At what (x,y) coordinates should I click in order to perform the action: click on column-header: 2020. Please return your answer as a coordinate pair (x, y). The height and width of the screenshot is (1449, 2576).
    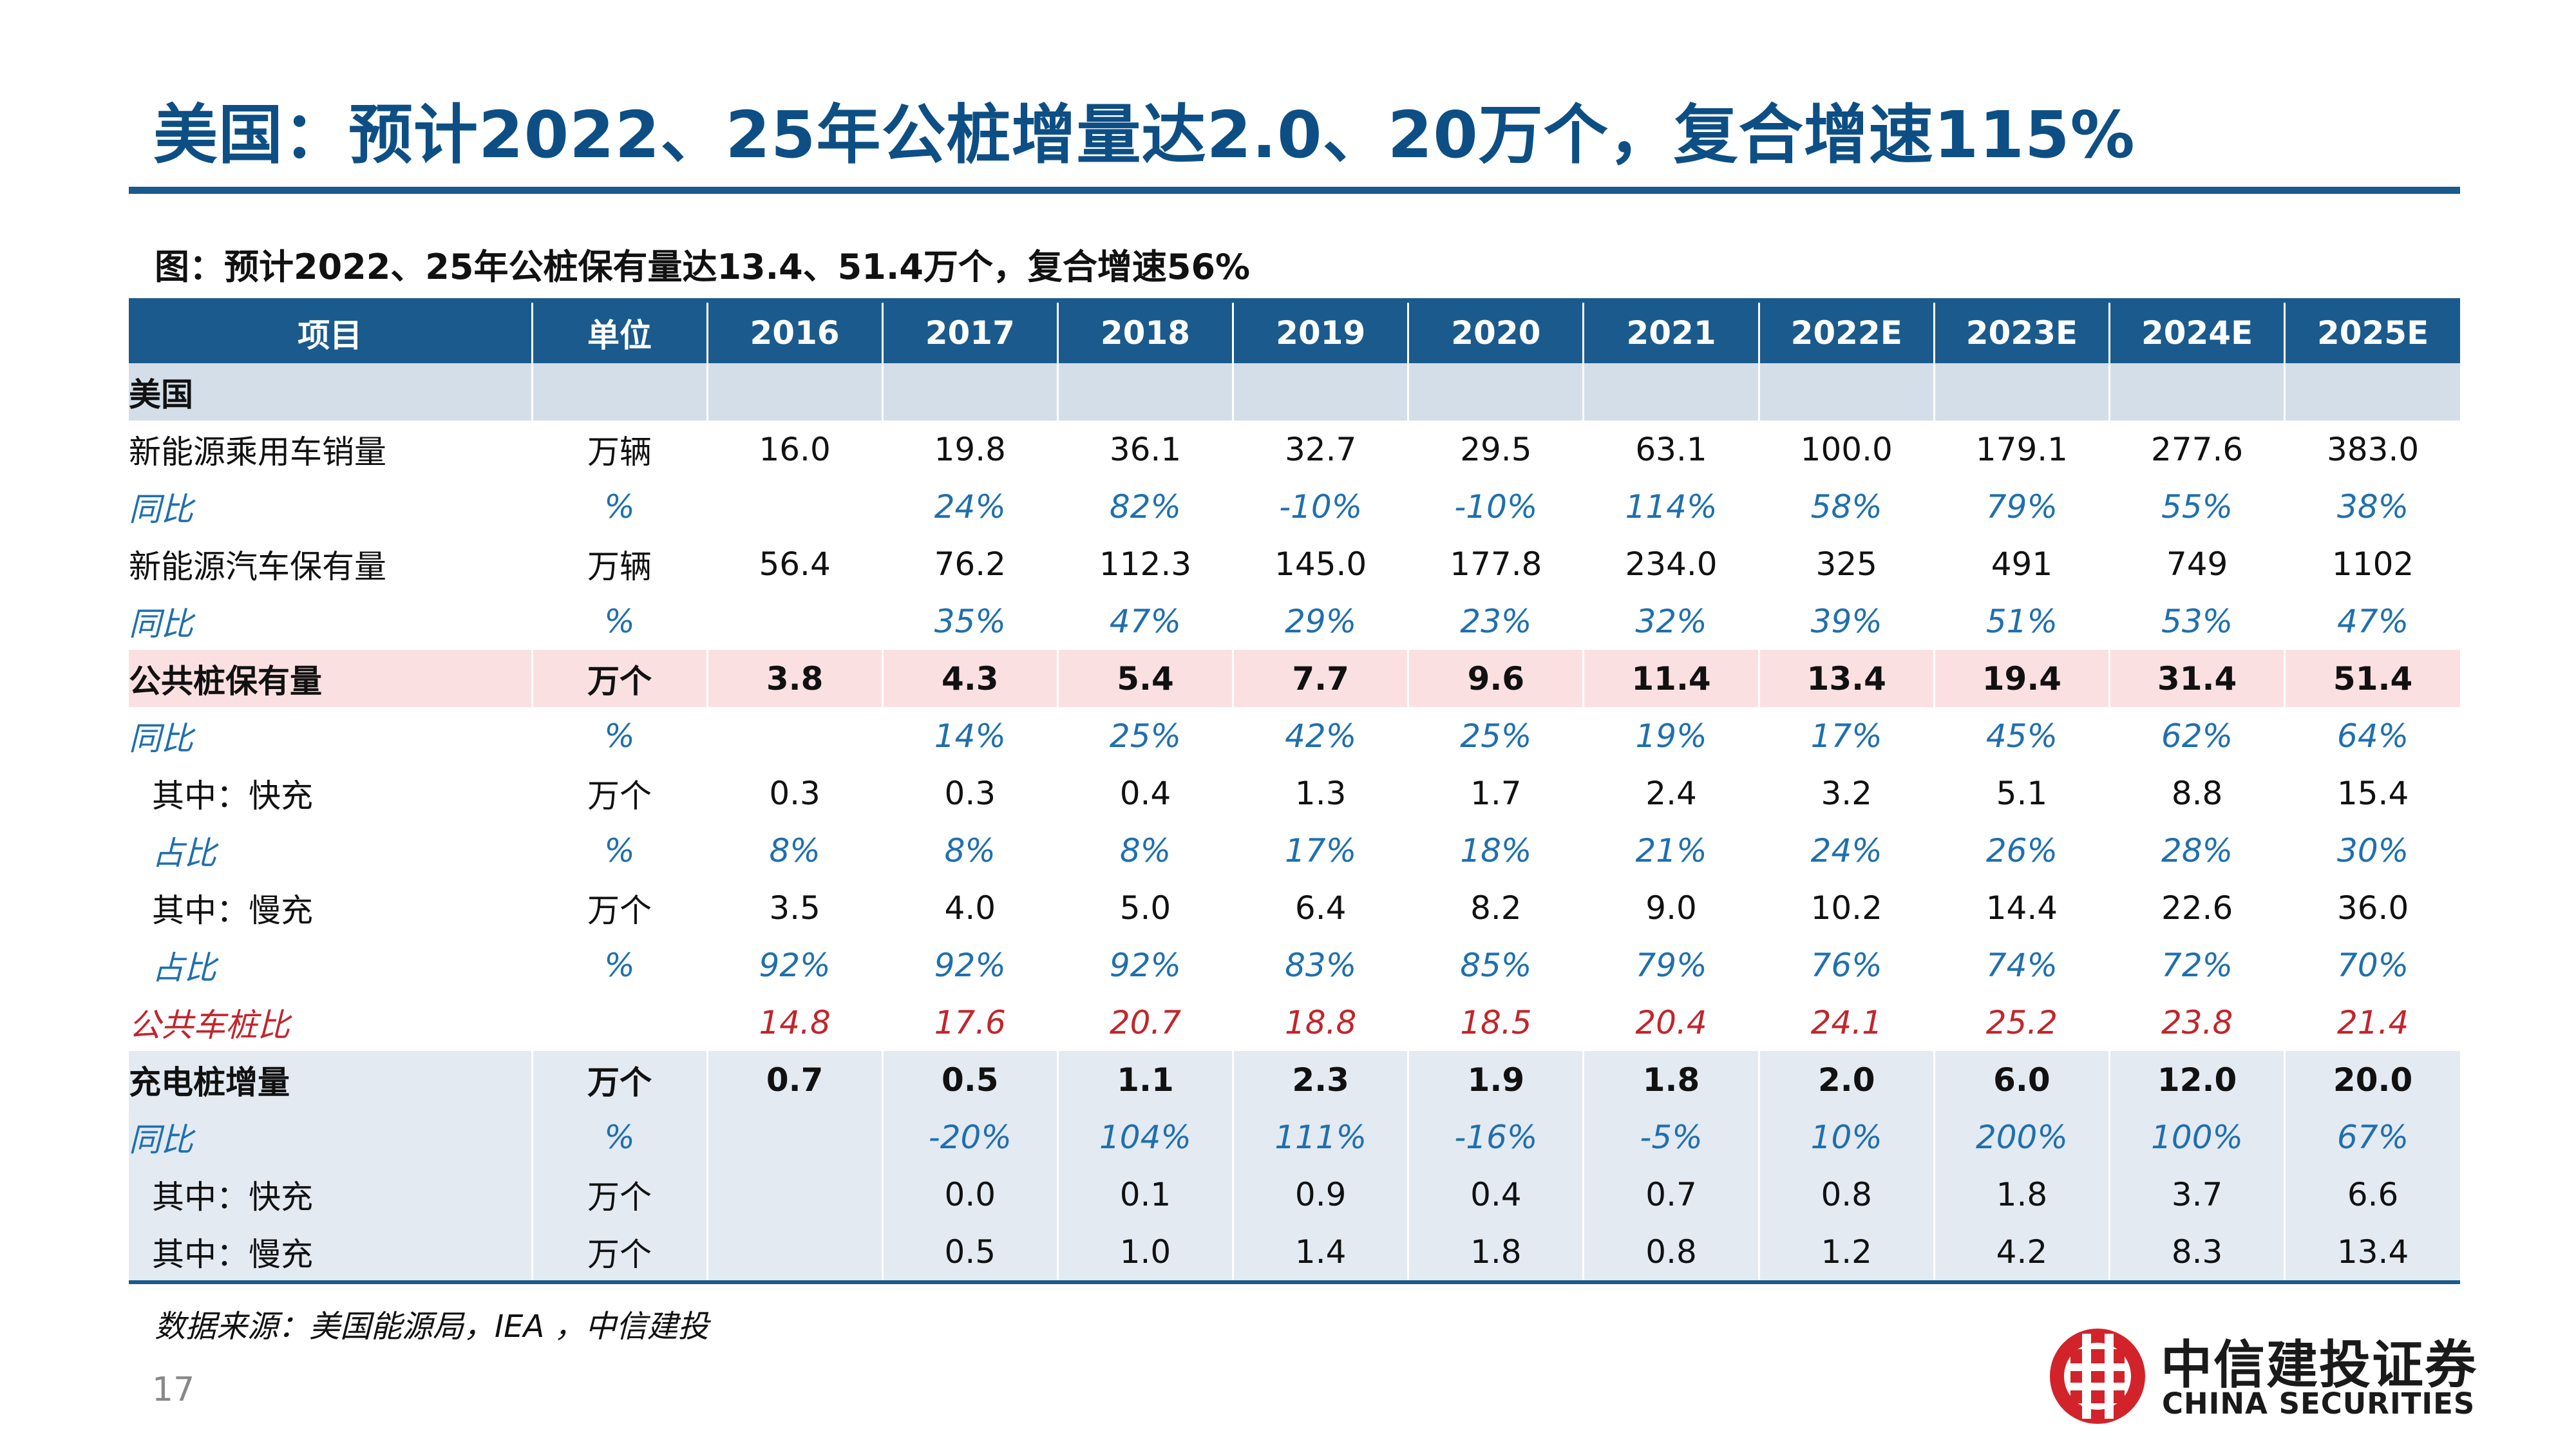
    Looking at the image, I should click on (1496, 333).